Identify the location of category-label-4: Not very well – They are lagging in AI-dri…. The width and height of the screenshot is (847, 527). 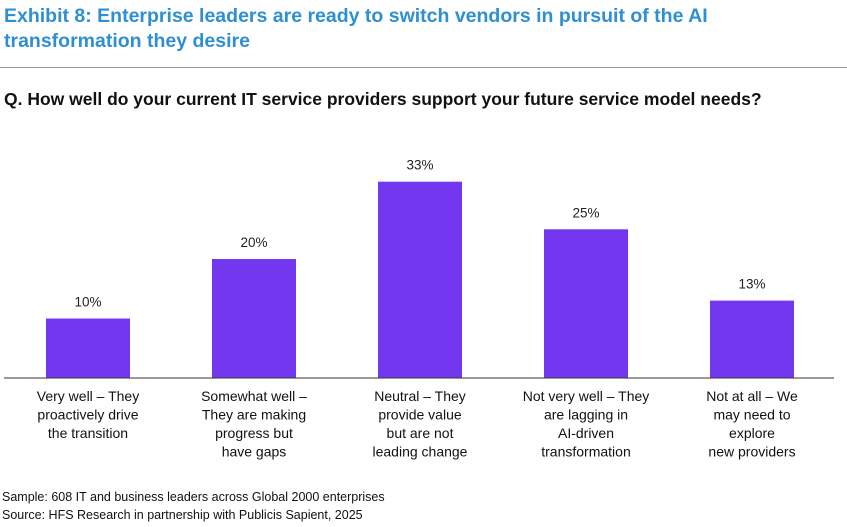
(586, 424).